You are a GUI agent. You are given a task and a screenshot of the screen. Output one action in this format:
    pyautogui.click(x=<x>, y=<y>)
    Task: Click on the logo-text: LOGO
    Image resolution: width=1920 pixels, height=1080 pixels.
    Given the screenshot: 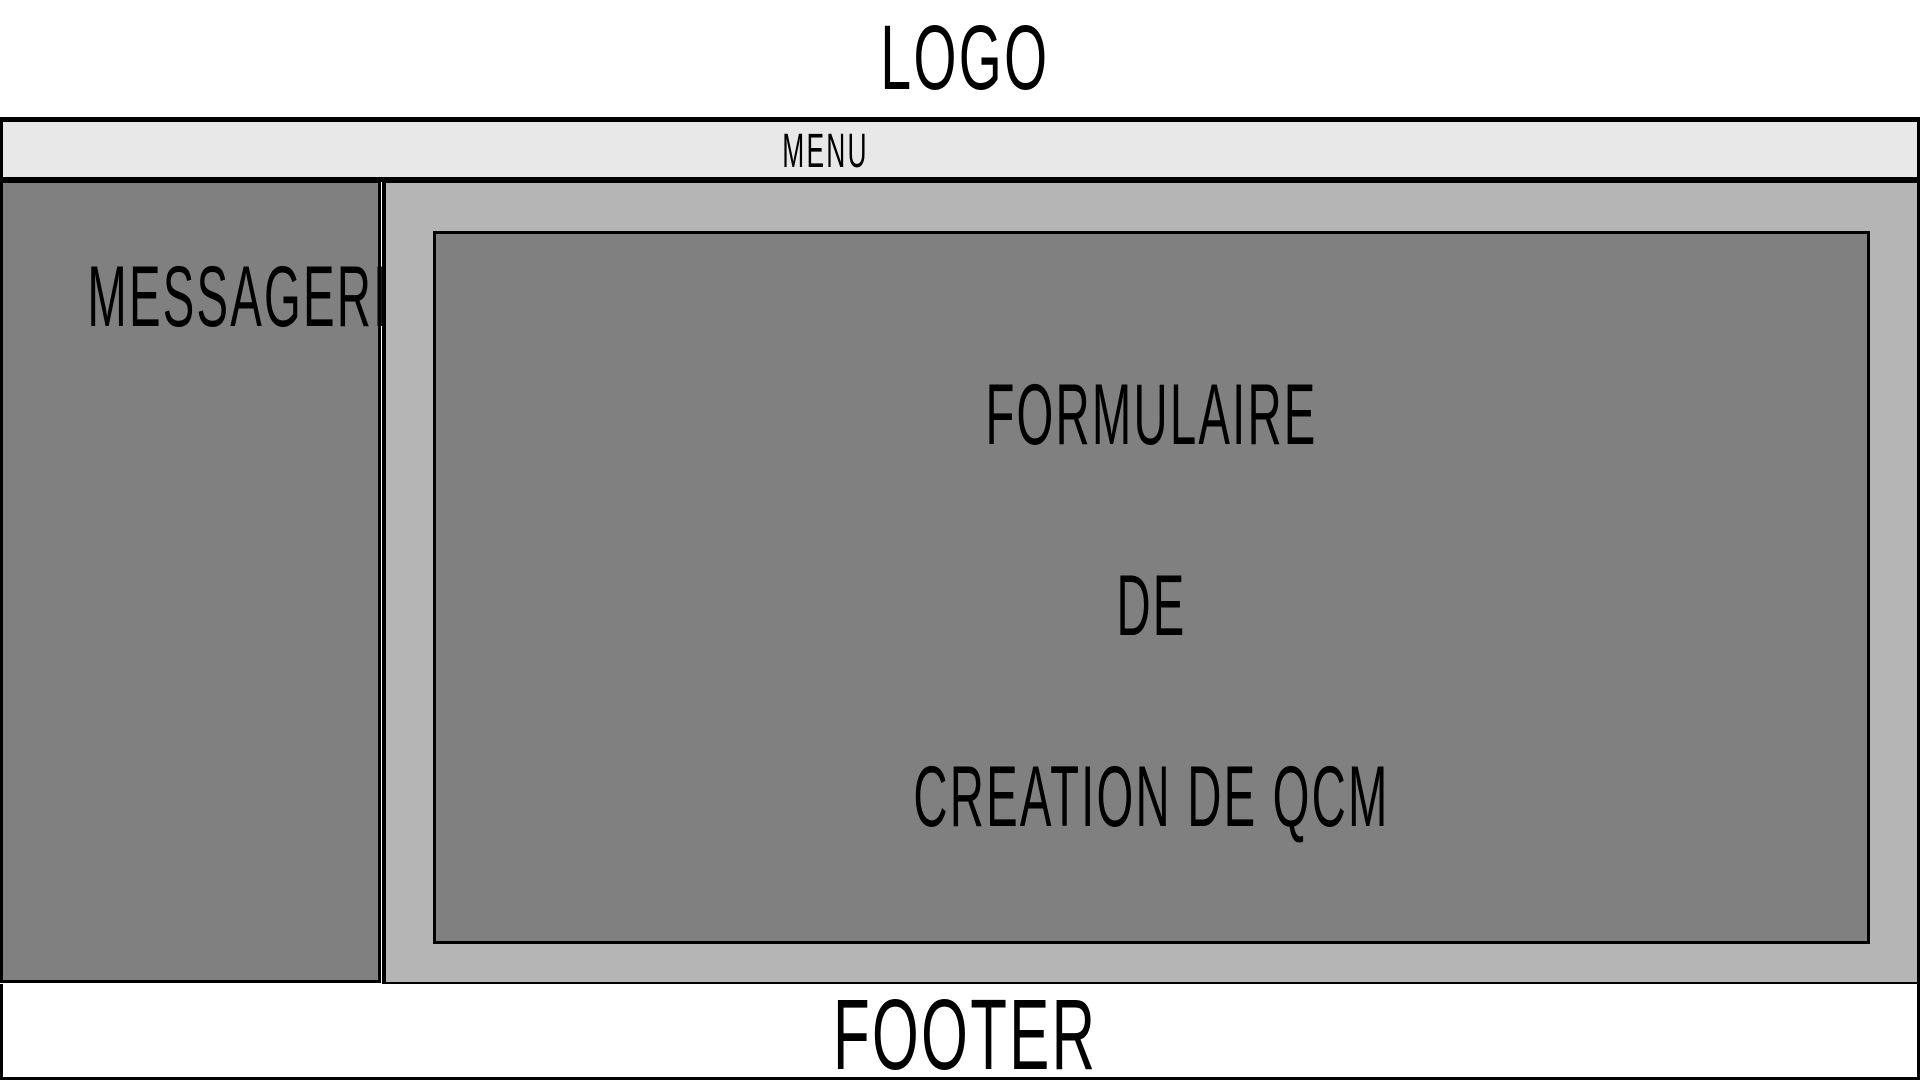 What is the action you would take?
    pyautogui.click(x=965, y=58)
    